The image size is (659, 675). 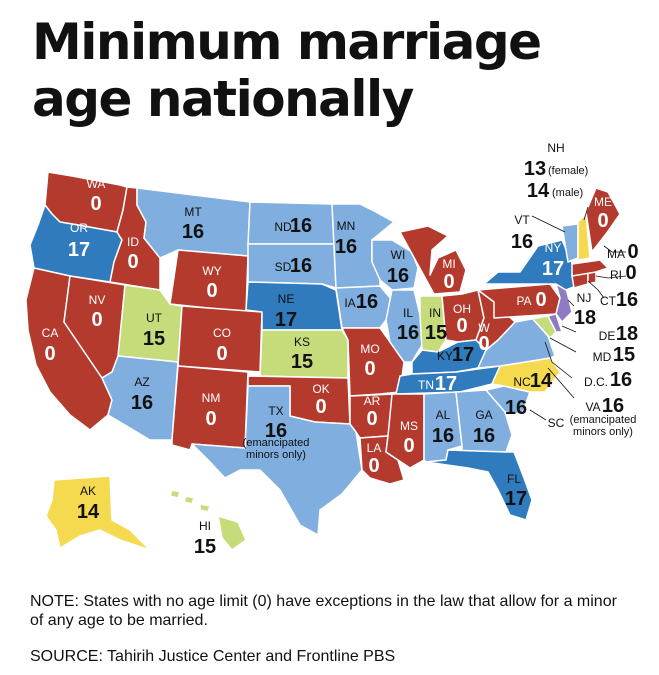 I want to click on label-MI-code: MI, so click(x=448, y=264).